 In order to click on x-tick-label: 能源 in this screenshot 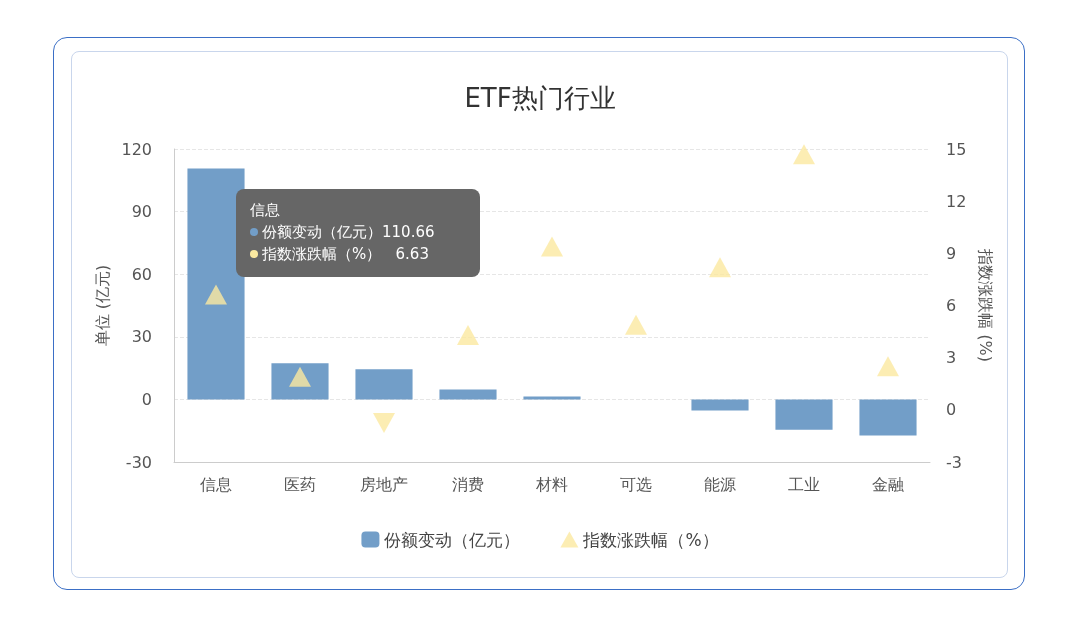, I will do `click(720, 484)`.